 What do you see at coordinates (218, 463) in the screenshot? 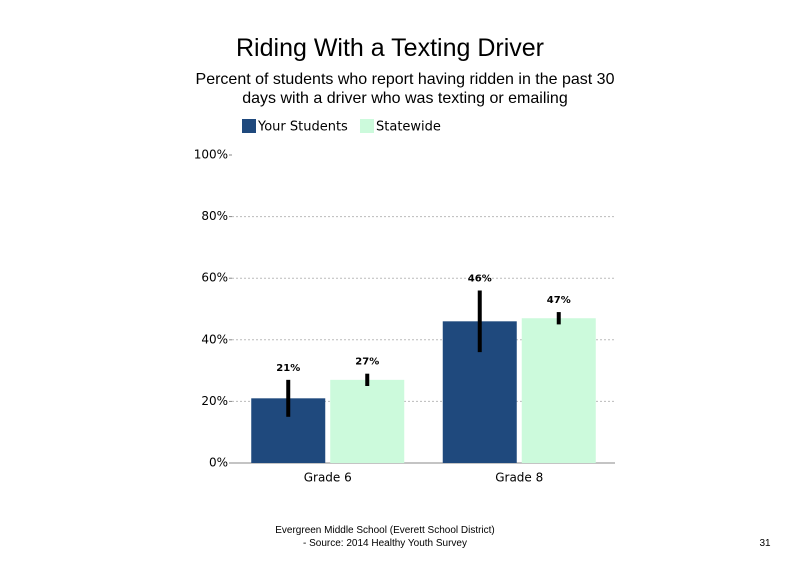
I see `y-tick-label: 0%` at bounding box center [218, 463].